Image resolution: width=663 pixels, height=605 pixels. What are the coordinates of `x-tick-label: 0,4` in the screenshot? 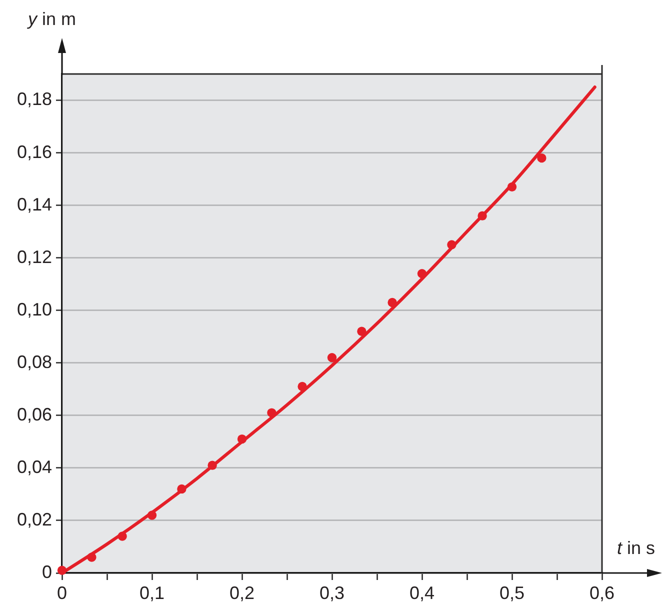 It's located at (422, 592).